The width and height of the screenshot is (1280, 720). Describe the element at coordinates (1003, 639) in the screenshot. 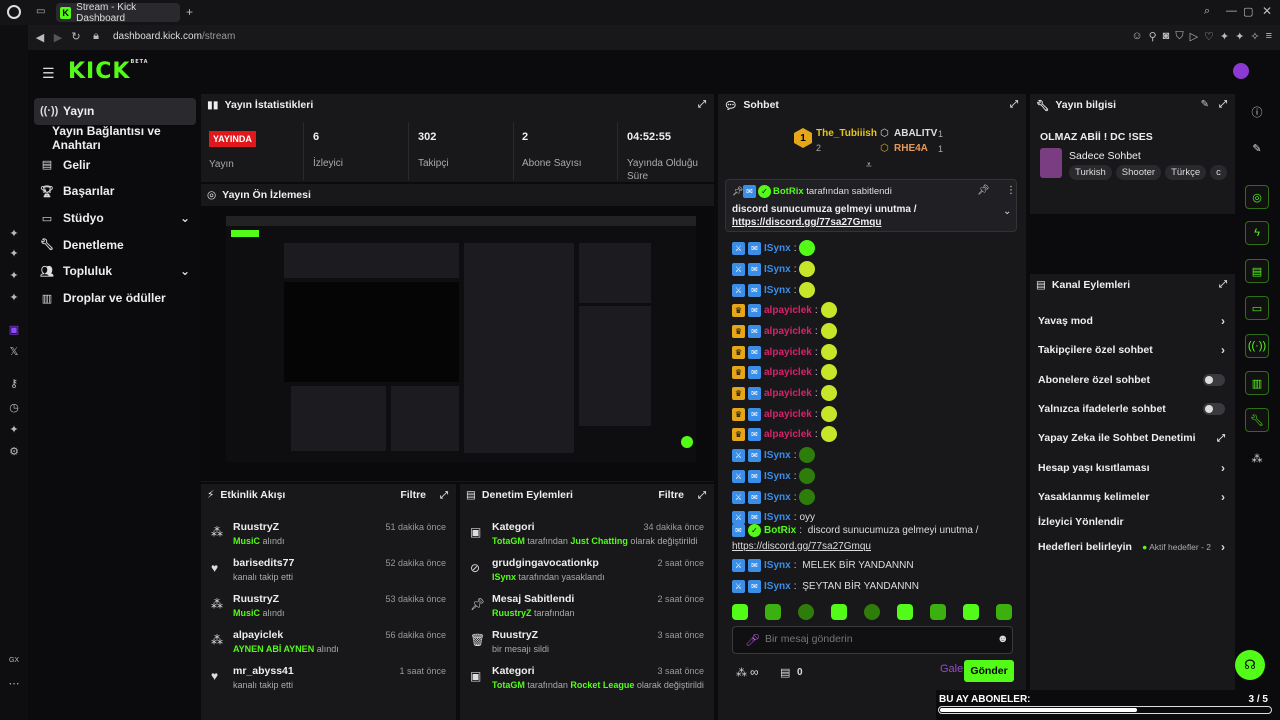

I see `emoji-icon: ☻` at that location.